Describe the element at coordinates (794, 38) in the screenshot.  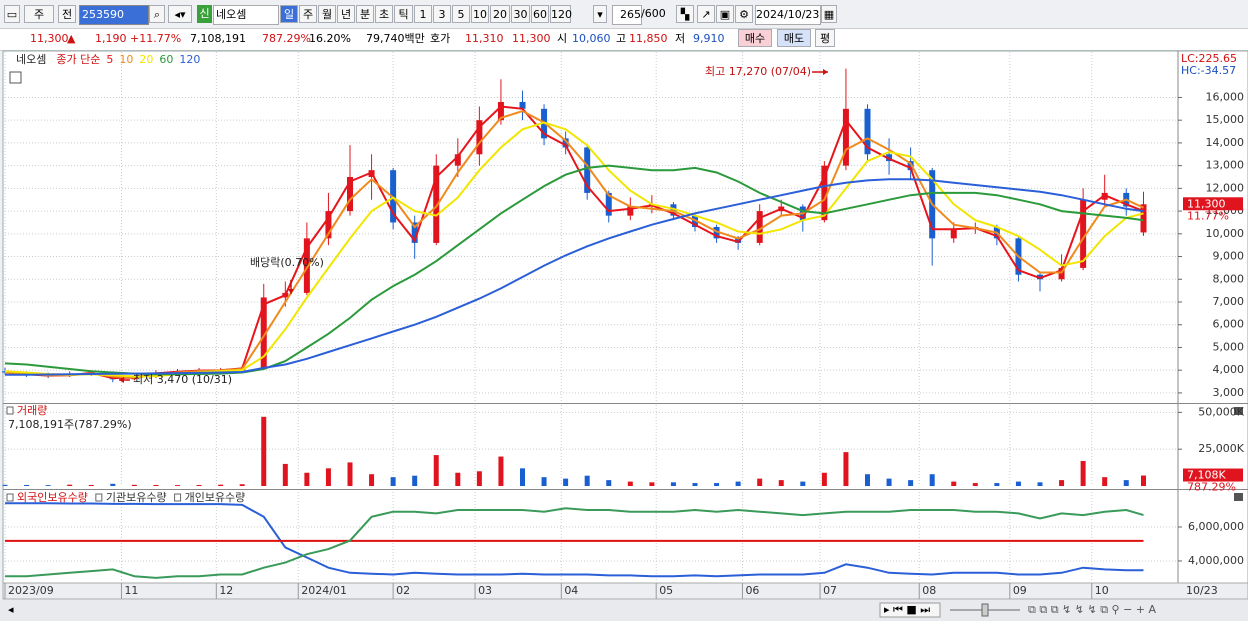
I see `sell-button: 매도` at that location.